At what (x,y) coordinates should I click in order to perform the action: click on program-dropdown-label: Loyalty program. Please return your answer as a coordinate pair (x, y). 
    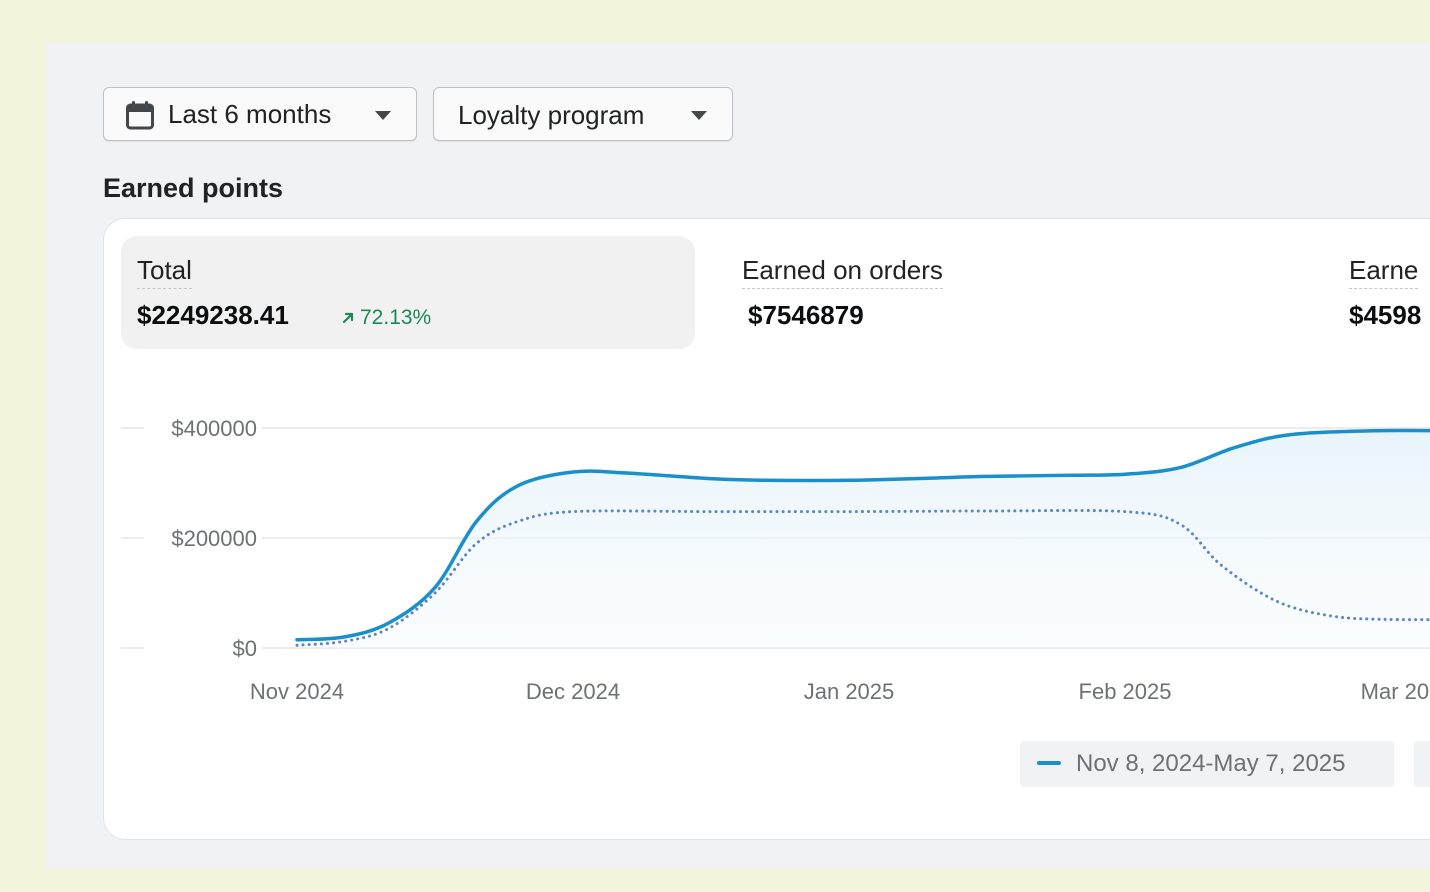
    Looking at the image, I should click on (551, 115).